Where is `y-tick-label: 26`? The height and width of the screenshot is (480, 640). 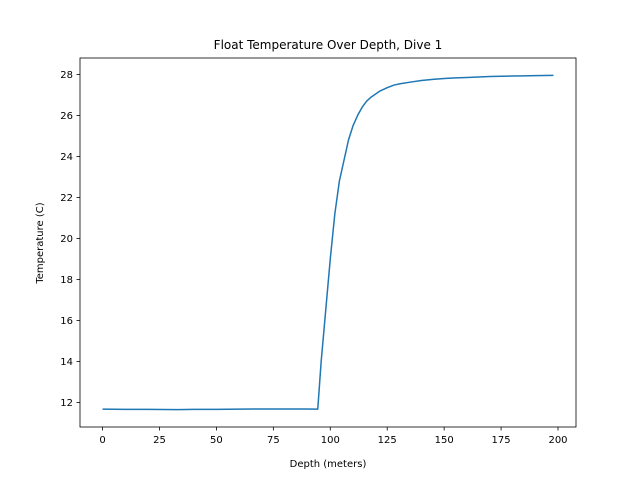 y-tick-label: 26 is located at coordinates (66, 116).